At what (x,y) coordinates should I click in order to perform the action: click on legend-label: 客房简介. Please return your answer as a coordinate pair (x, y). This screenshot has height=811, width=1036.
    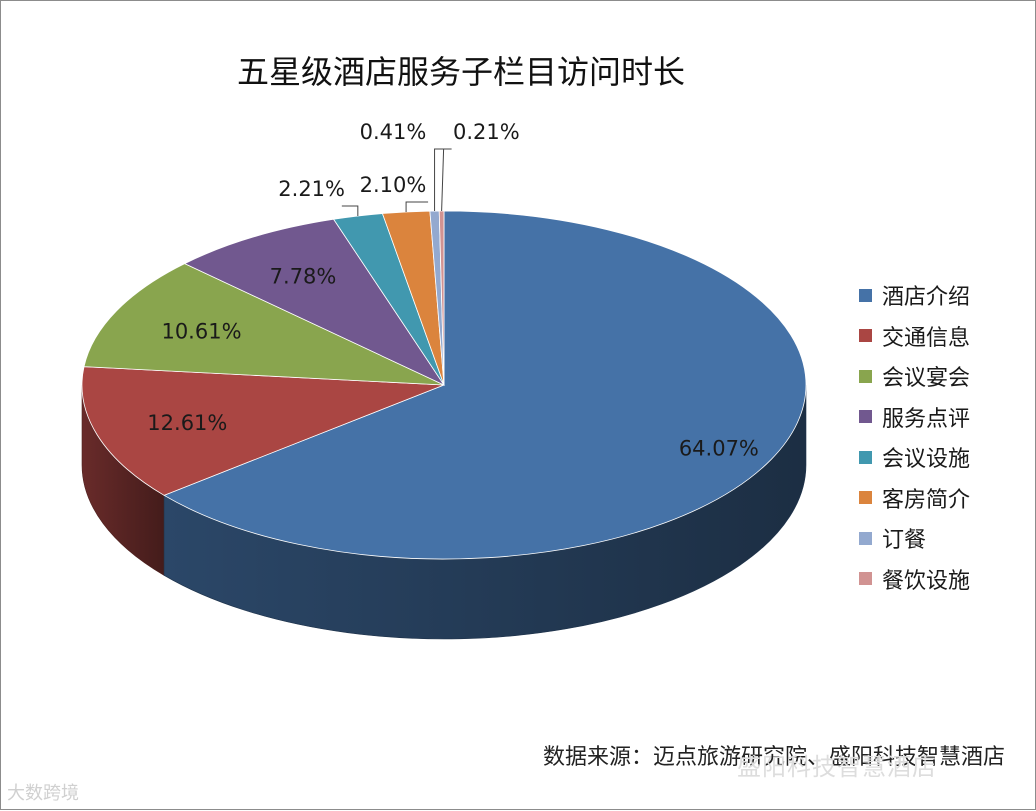
    Looking at the image, I should click on (926, 500).